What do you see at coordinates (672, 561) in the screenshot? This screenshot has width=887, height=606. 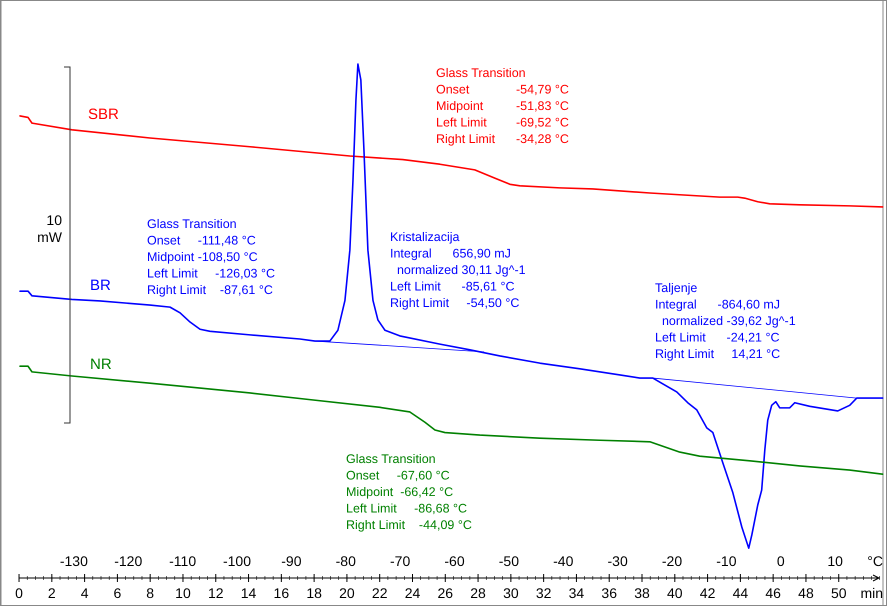 I see `x2-tick-label: -20` at bounding box center [672, 561].